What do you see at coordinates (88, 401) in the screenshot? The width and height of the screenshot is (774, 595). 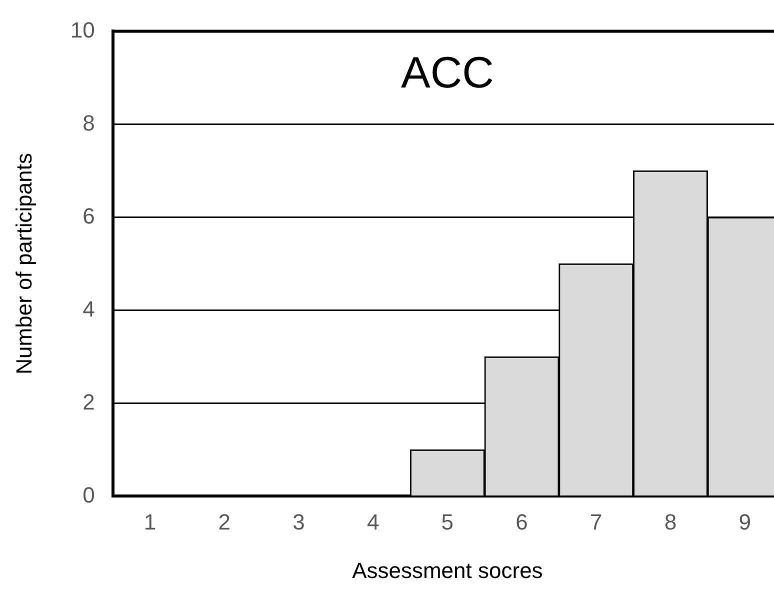 I see `y-tick-label: 2` at bounding box center [88, 401].